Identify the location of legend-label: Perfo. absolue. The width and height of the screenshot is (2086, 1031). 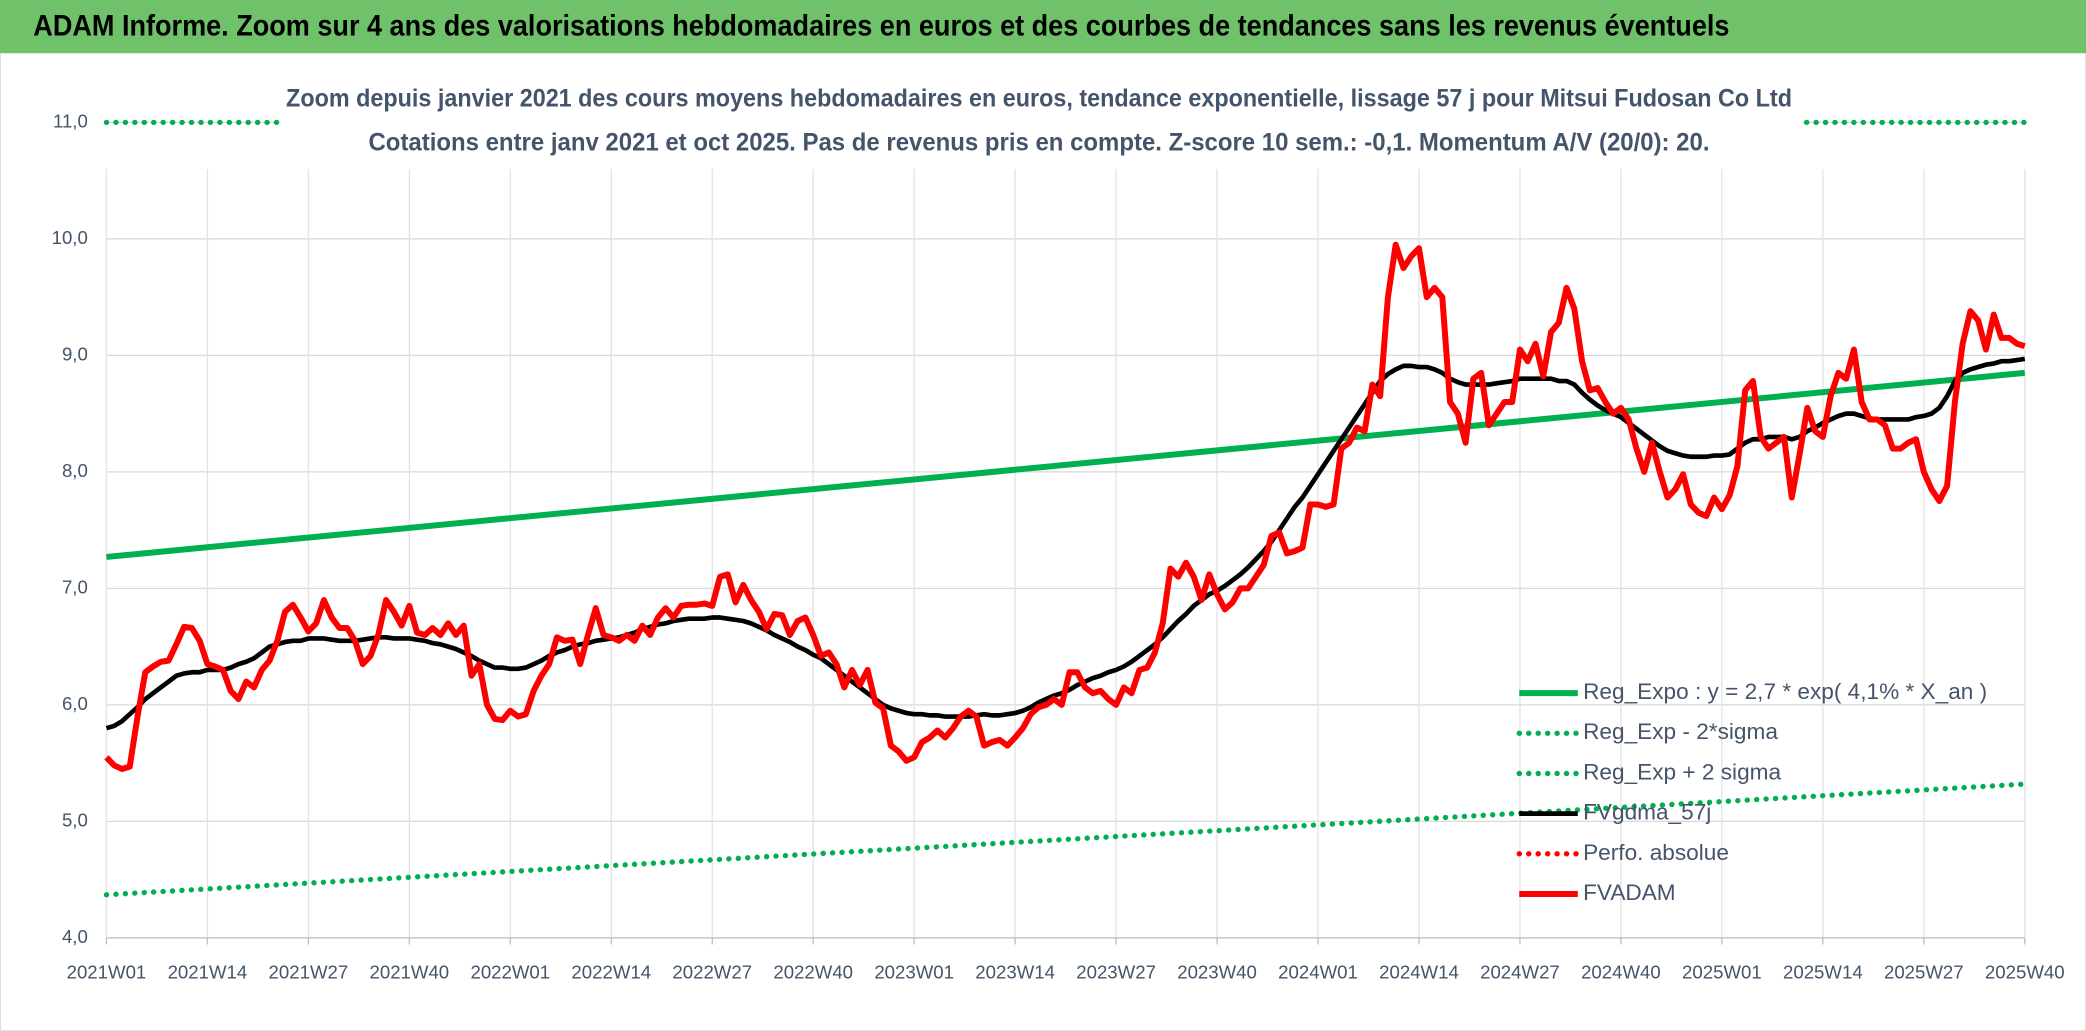
(1656, 852).